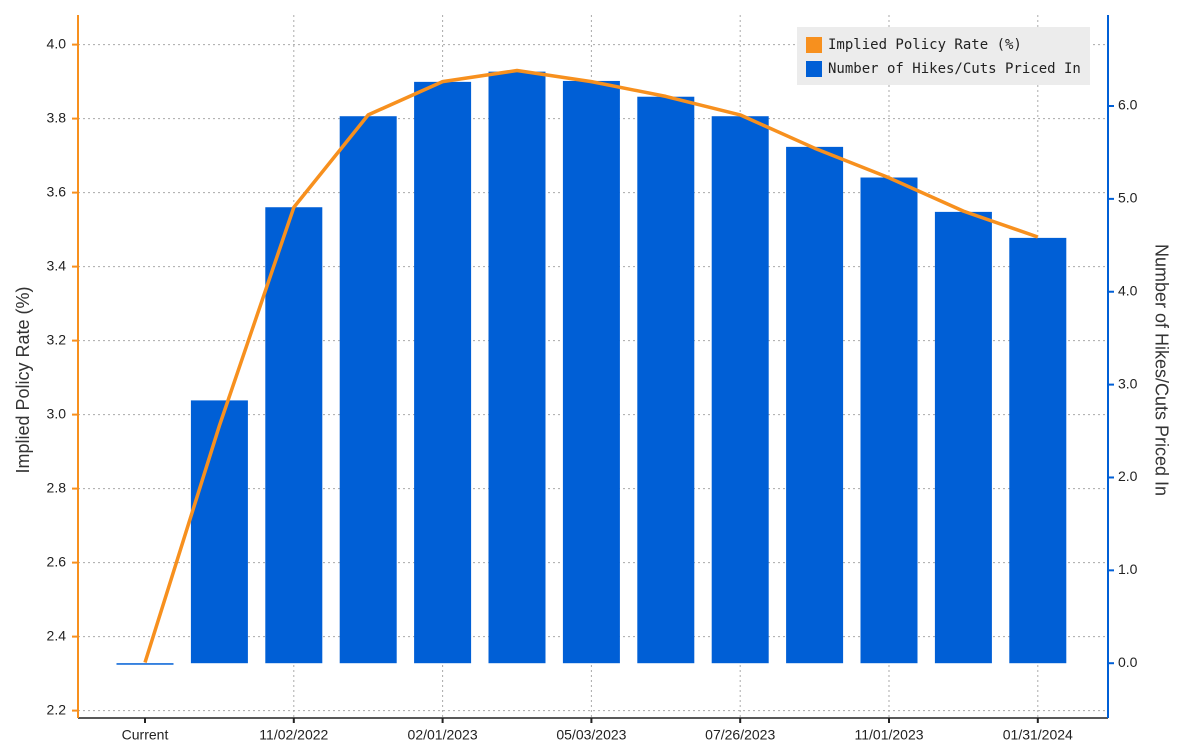  What do you see at coordinates (591, 734) in the screenshot?
I see `x-tick-label: 05/03/2023` at bounding box center [591, 734].